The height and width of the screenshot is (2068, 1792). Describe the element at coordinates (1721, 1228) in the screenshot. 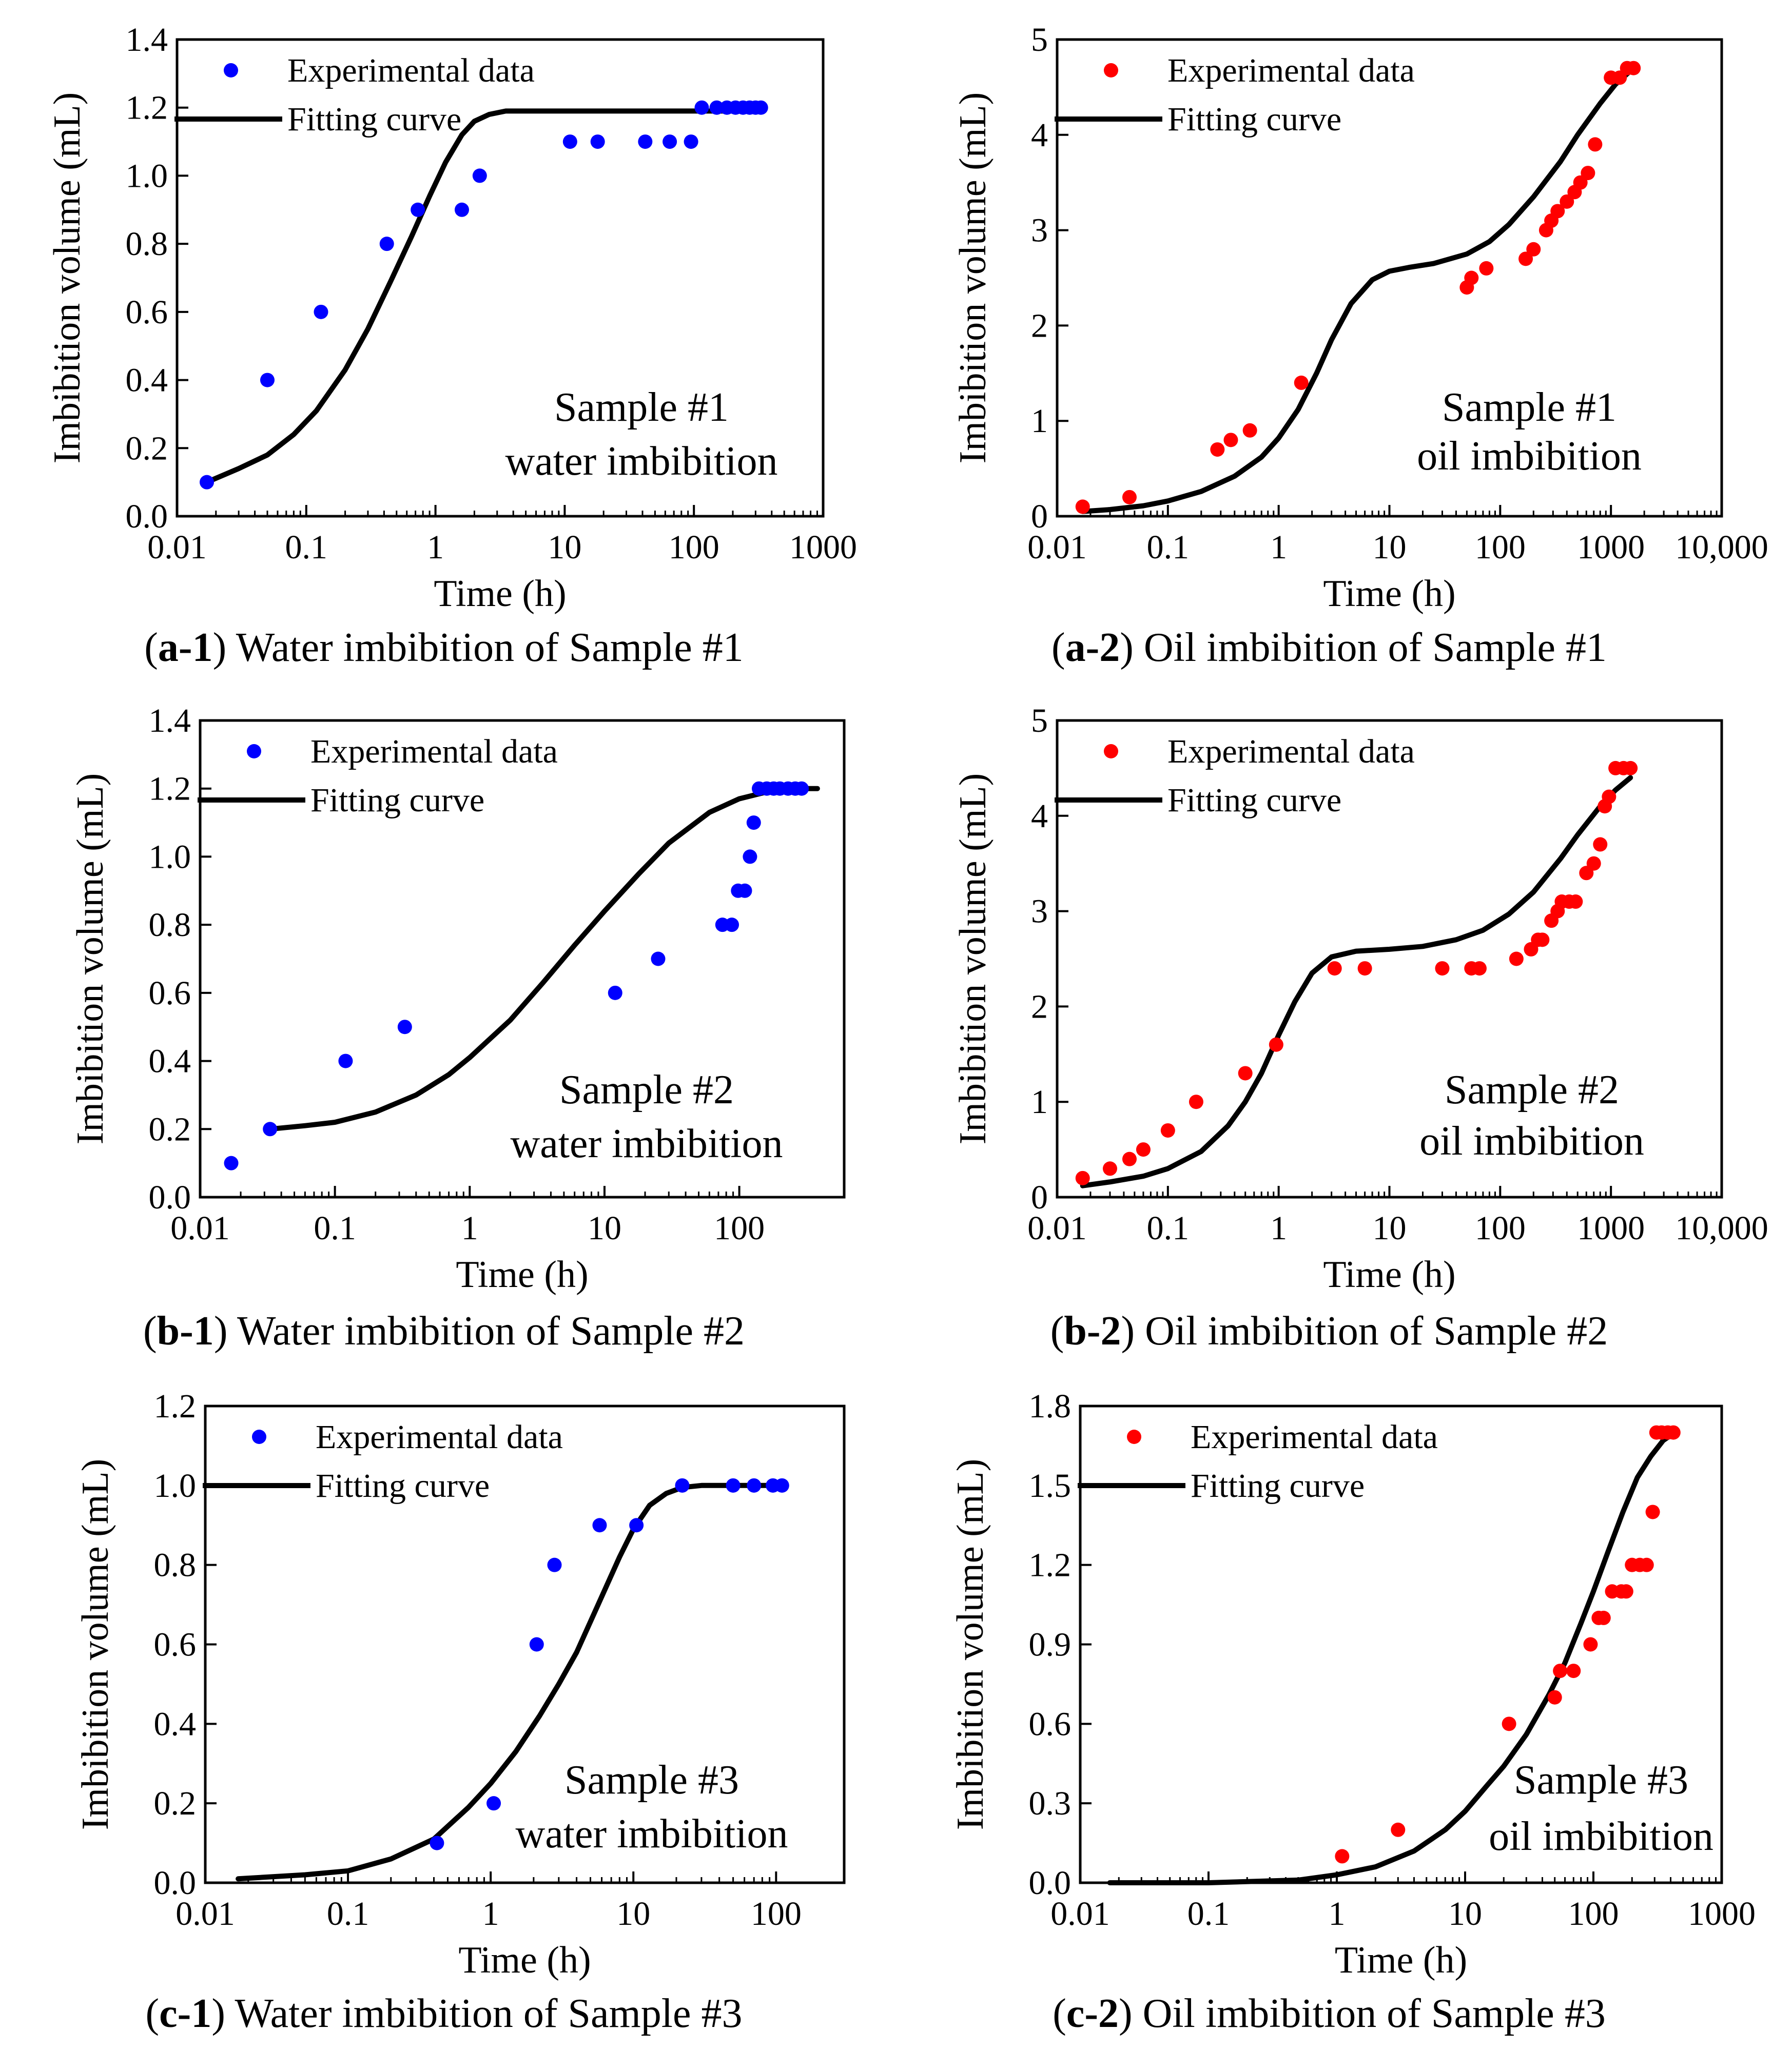

I see `x-tick-label: 10,000` at that location.